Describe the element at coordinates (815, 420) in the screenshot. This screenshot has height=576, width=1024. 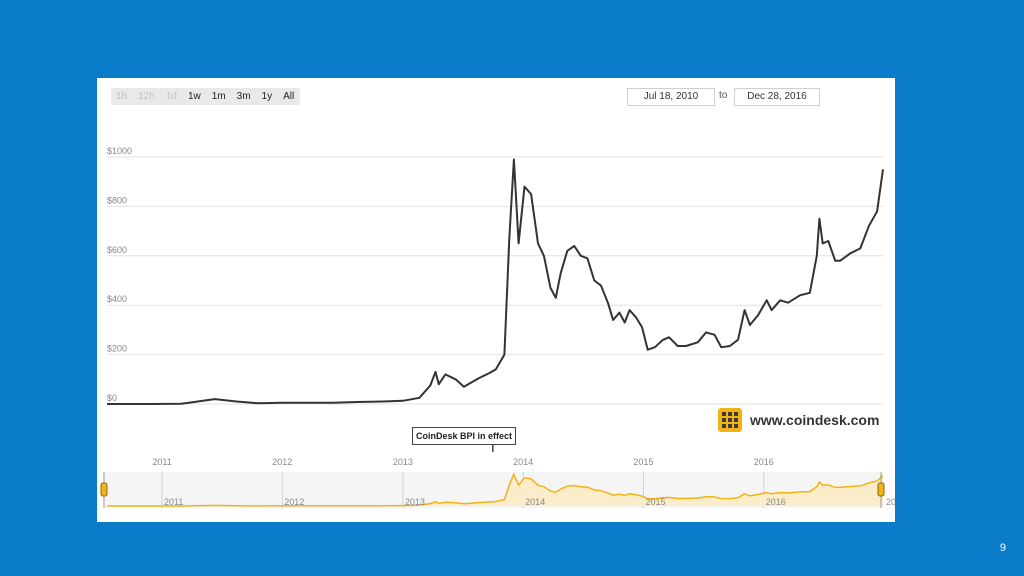
I see `coindesk-logo-text: www.coindesk.com` at that location.